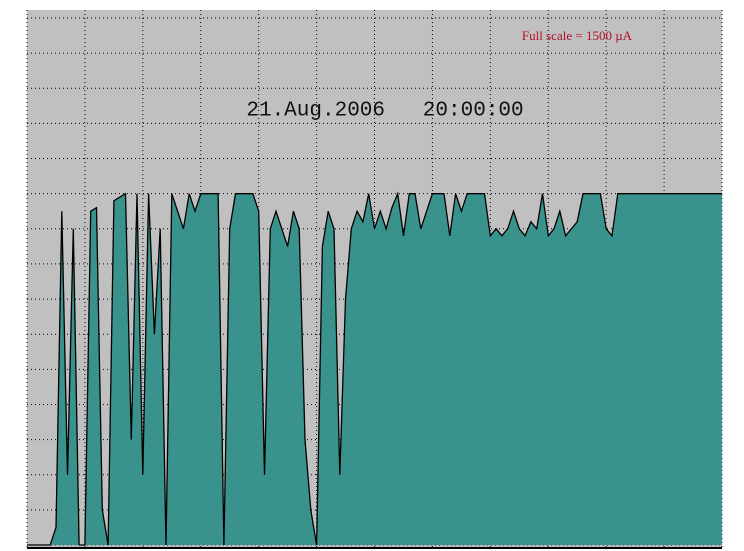  What do you see at coordinates (577, 35) in the screenshot?
I see `annotation: Full scale = 1500 µA` at bounding box center [577, 35].